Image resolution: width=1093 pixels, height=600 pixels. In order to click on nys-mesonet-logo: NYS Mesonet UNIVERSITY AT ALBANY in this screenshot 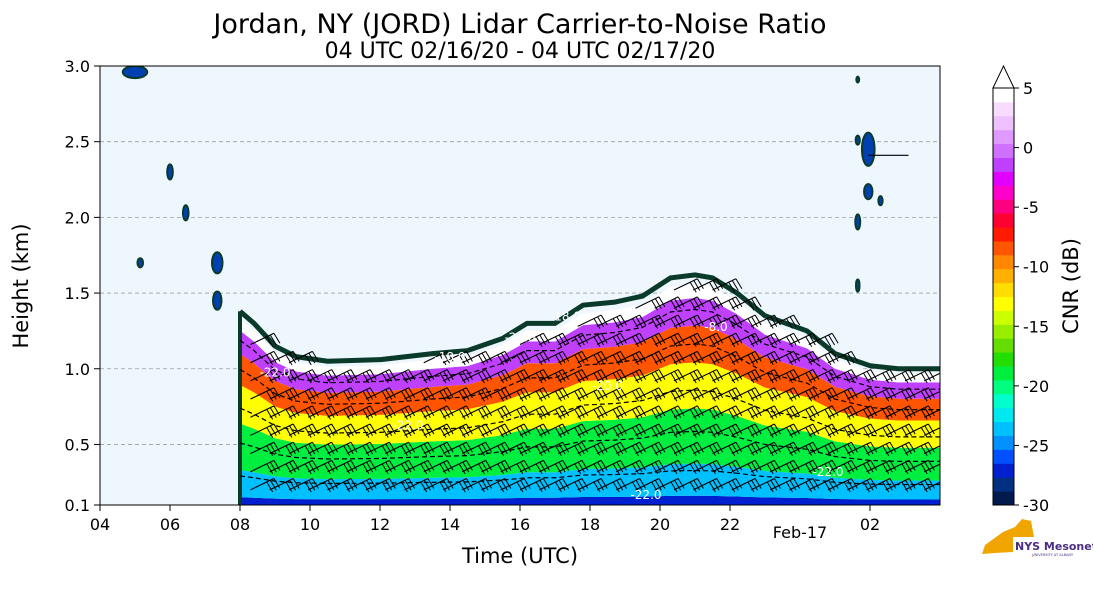, I will do `click(1037, 538)`.